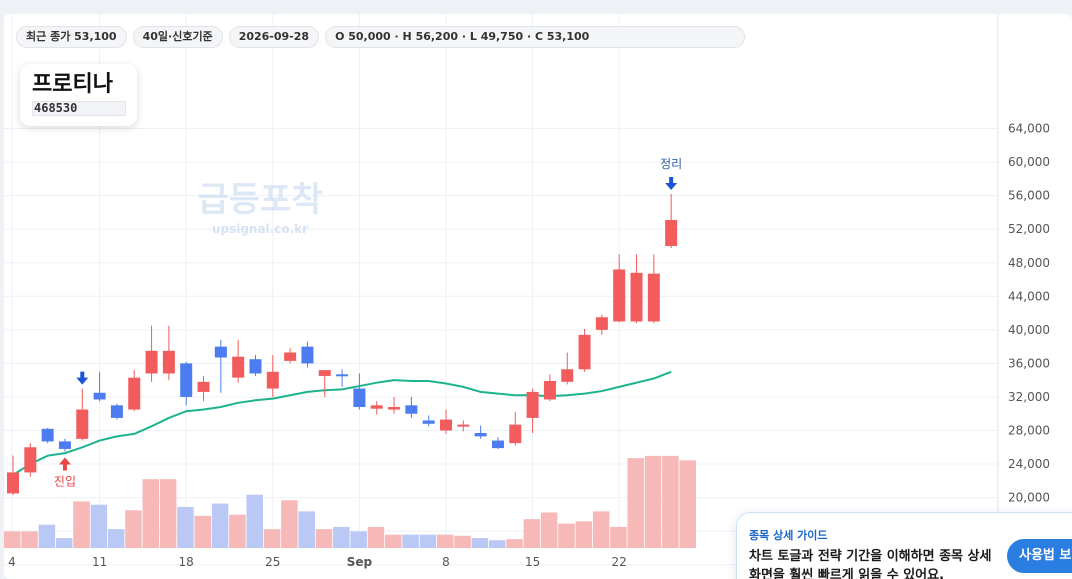 Image resolution: width=1072 pixels, height=579 pixels. Describe the element at coordinates (65, 481) in the screenshot. I see `entry-label: 진입` at that location.